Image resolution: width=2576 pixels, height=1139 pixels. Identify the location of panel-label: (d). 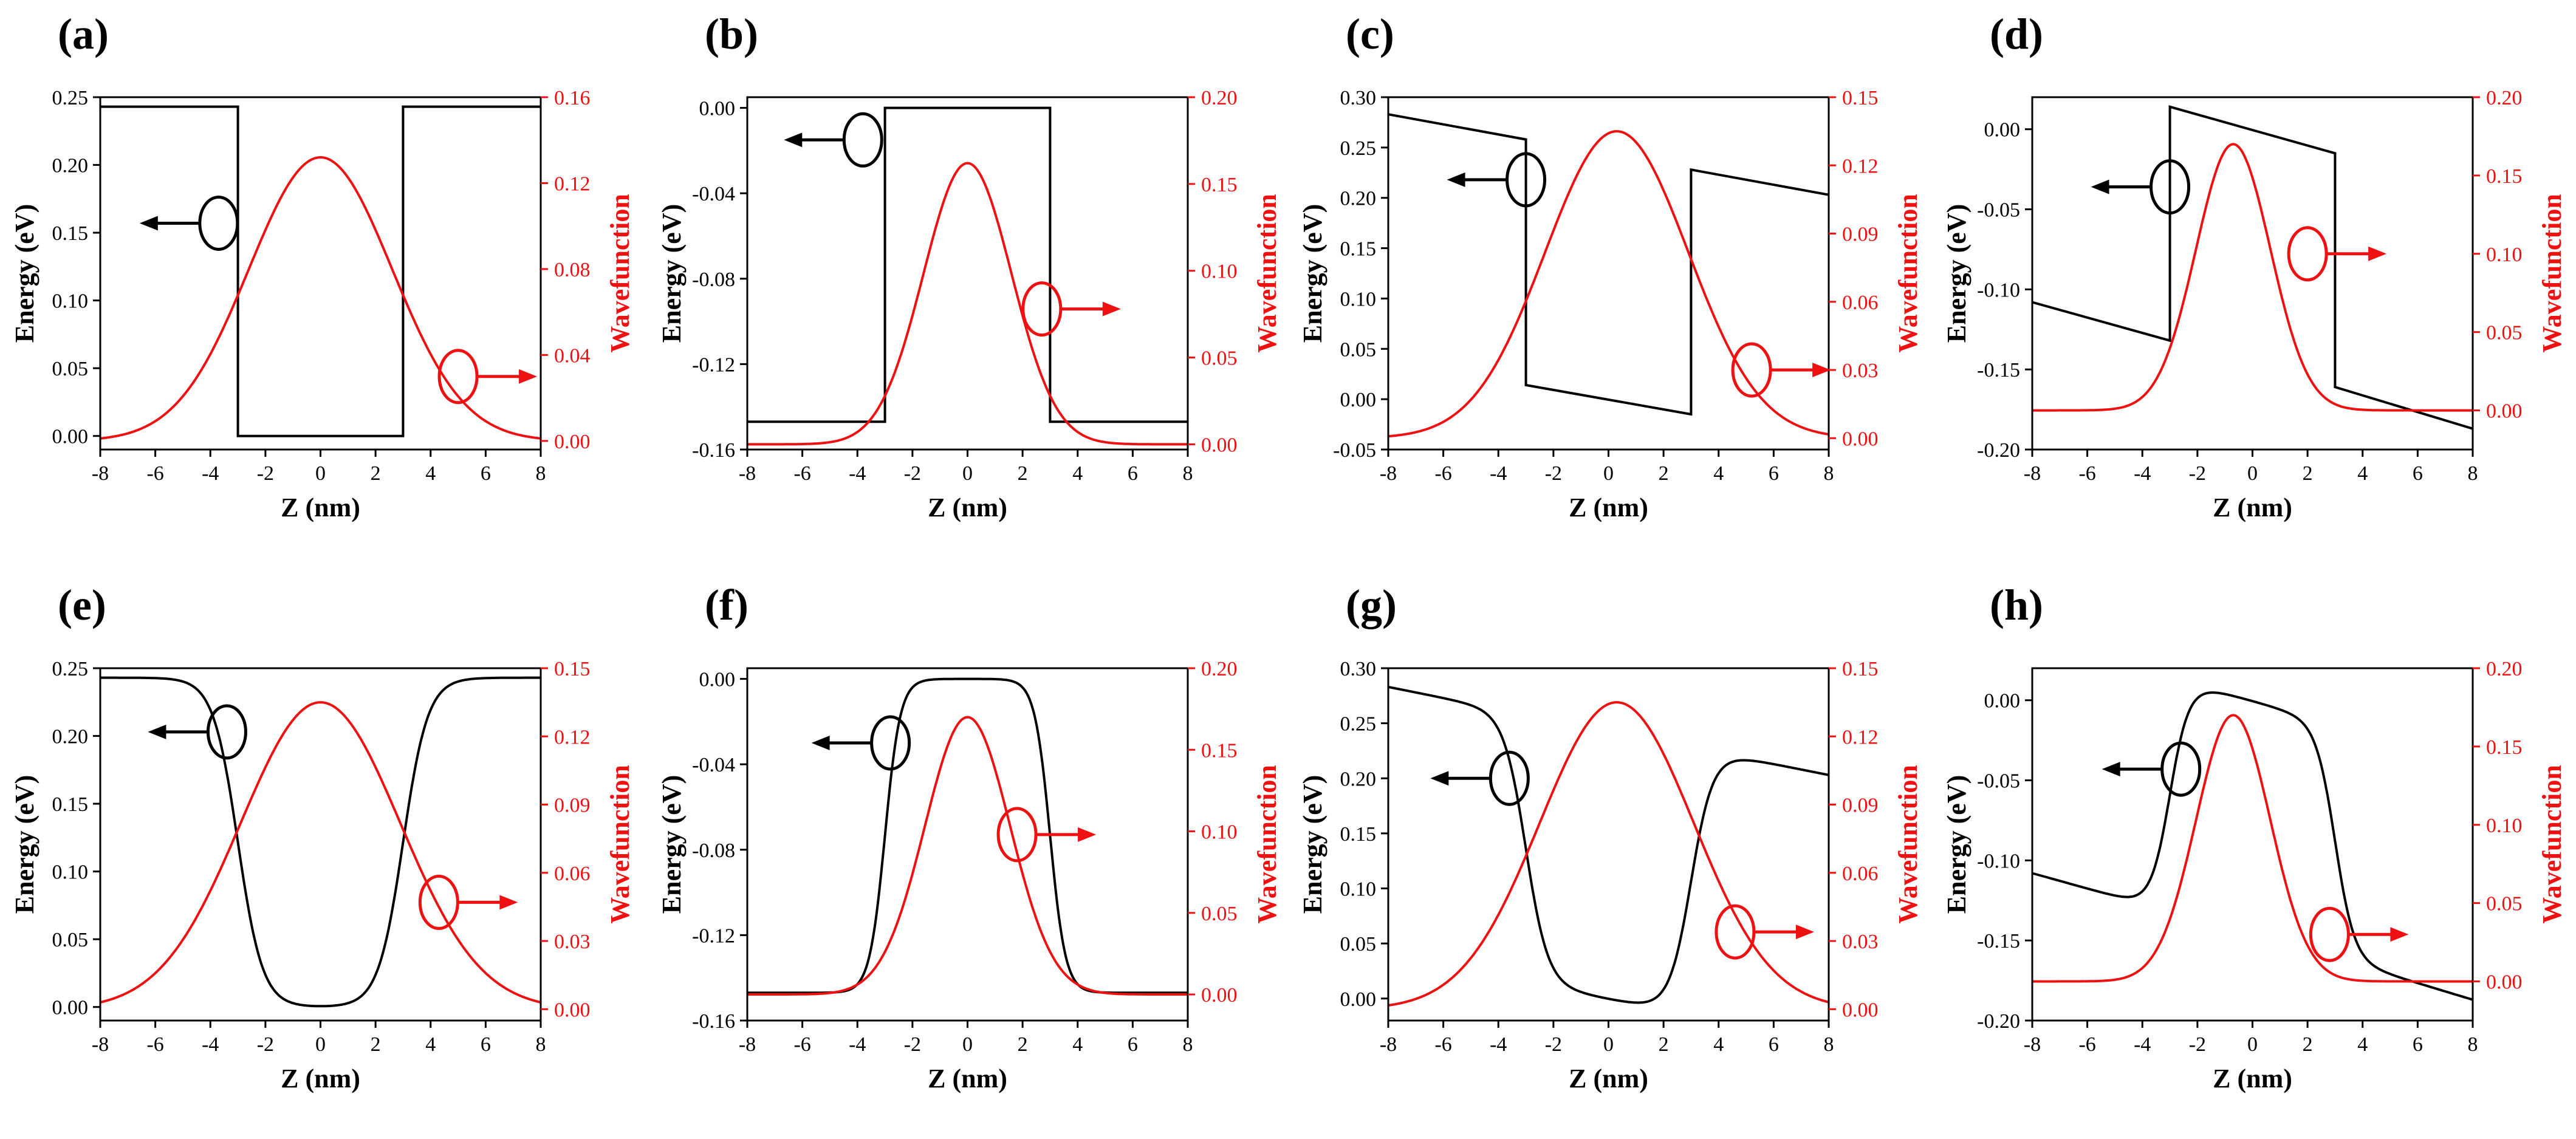
(2016, 34).